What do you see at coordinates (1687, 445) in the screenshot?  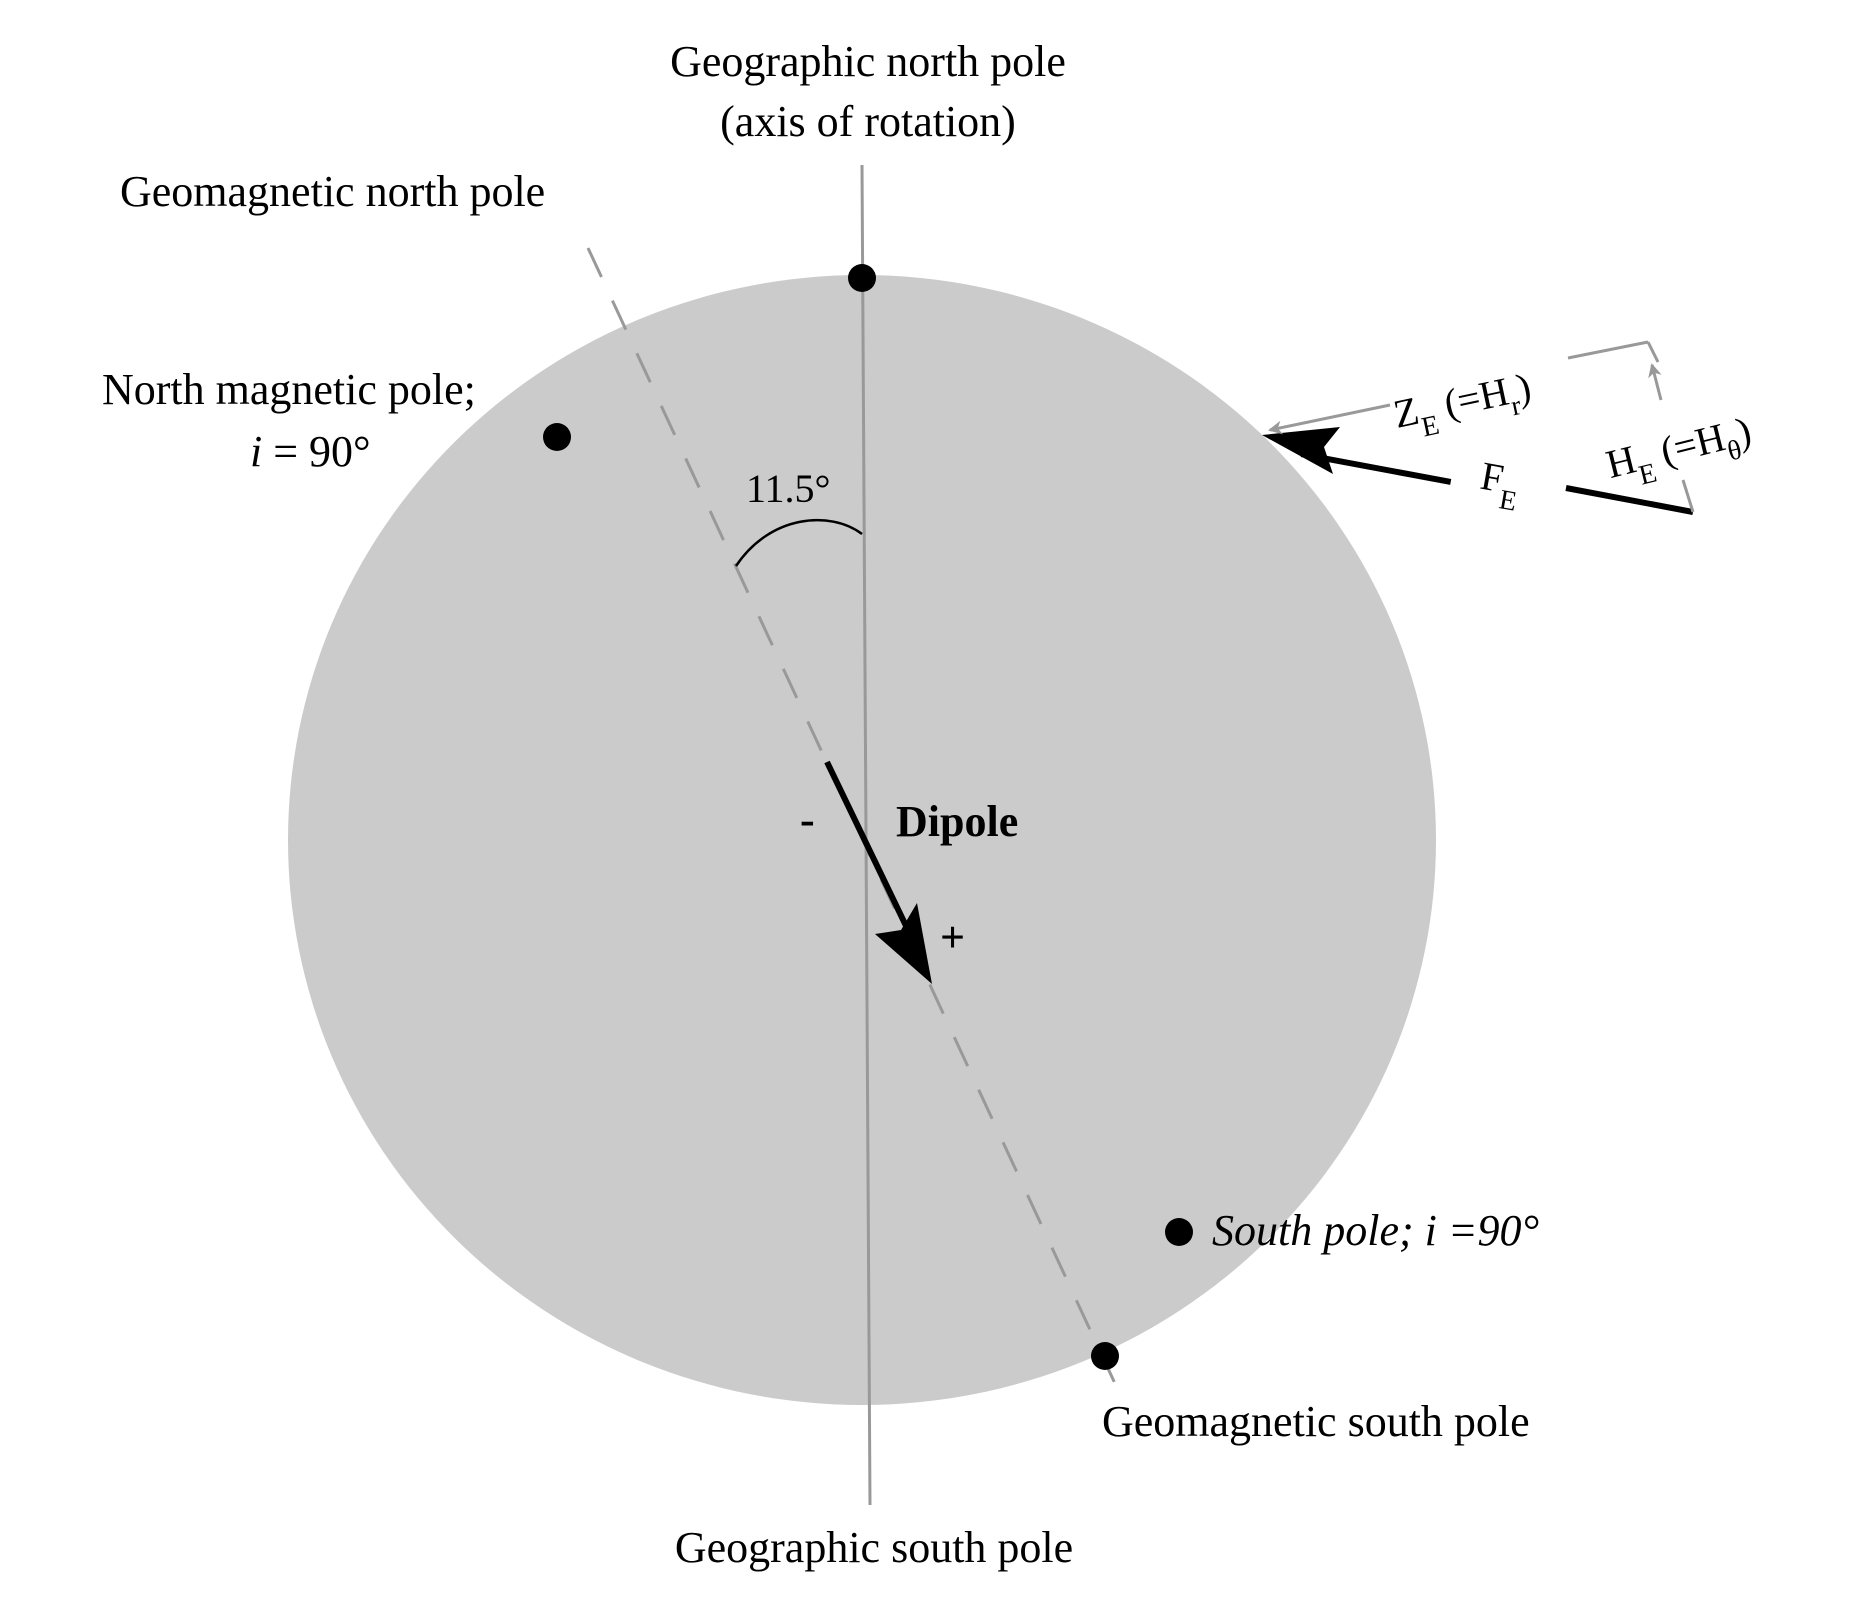 I see `h-paren-open: (=H` at bounding box center [1687, 445].